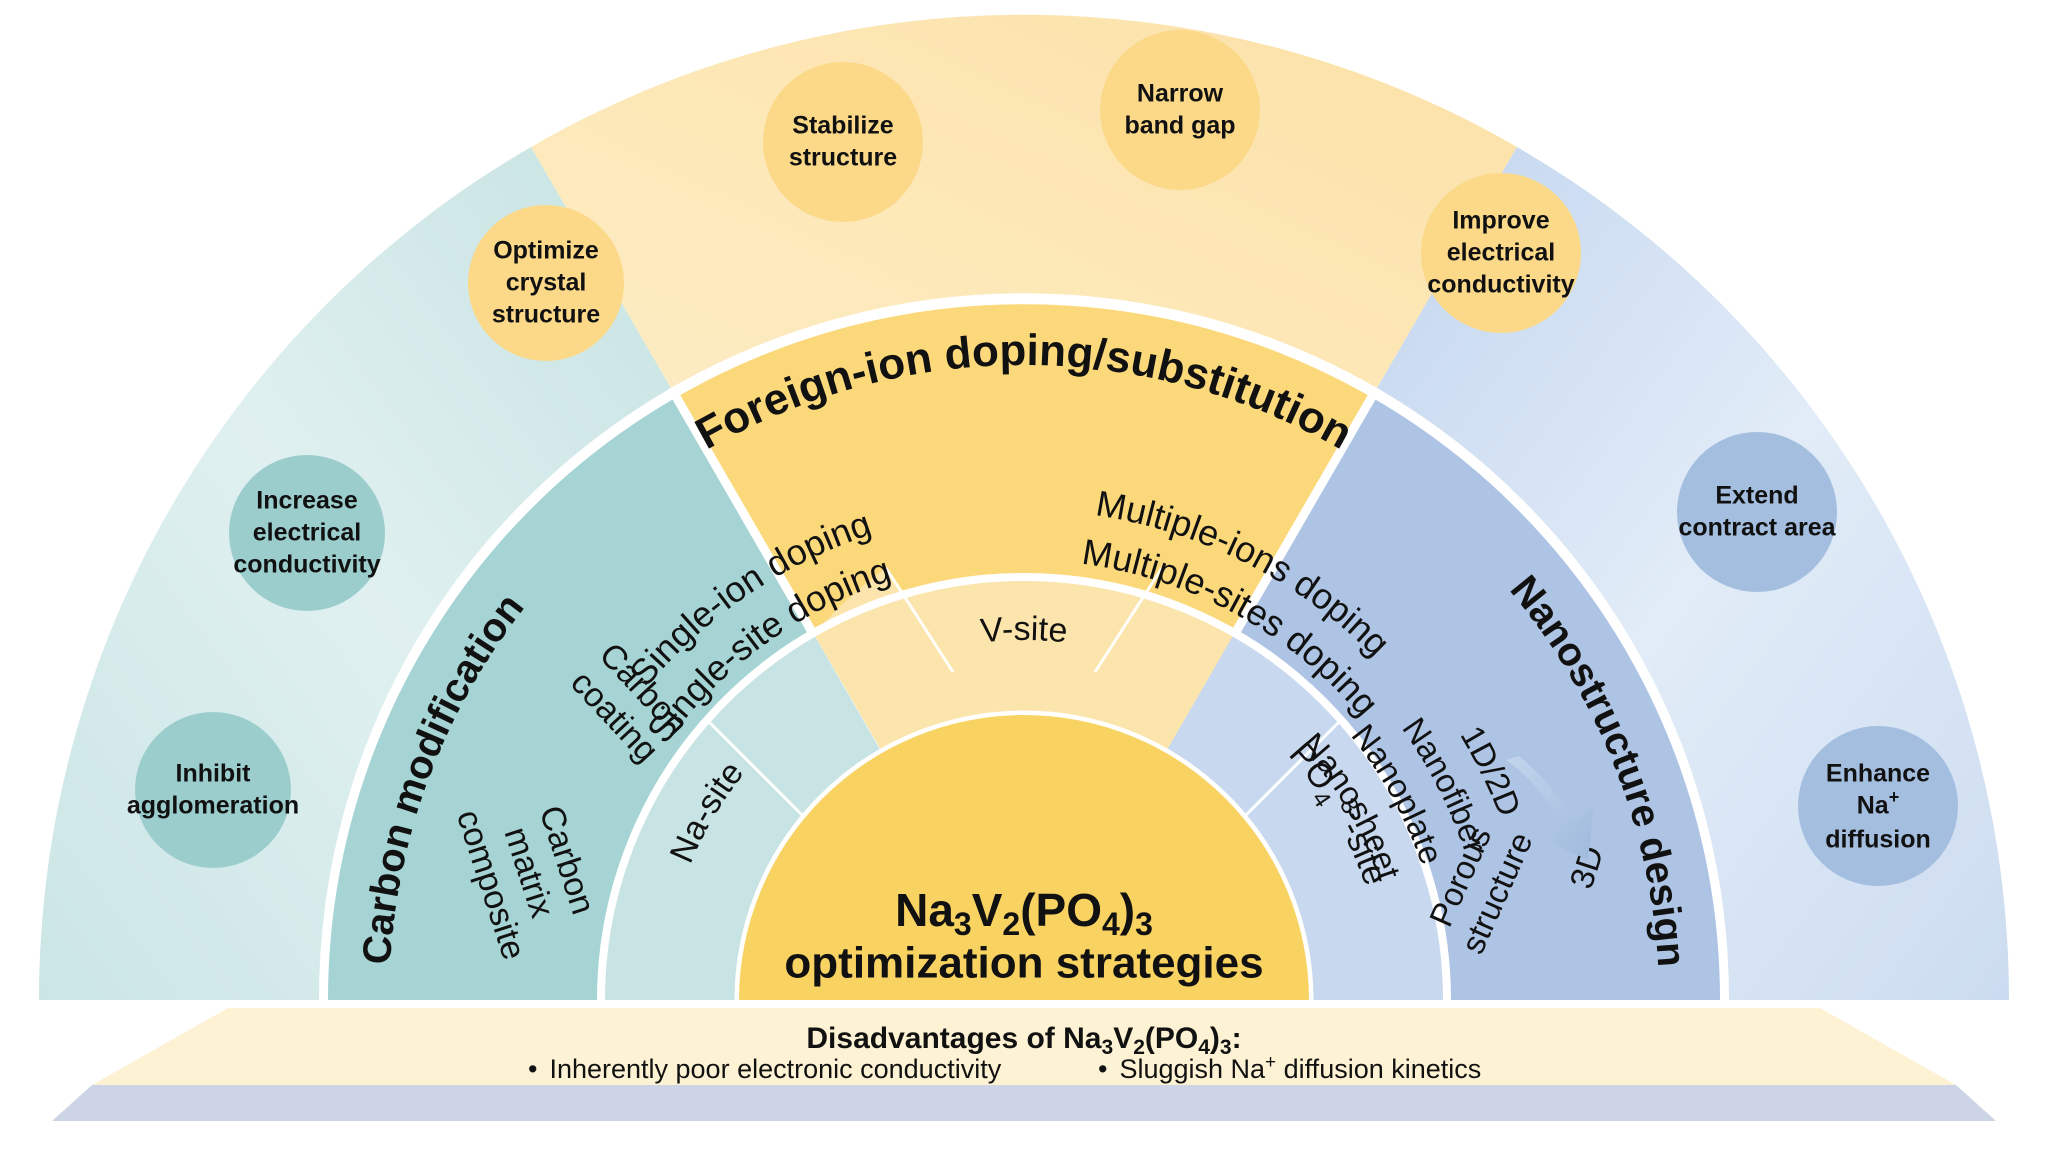 This screenshot has width=2048, height=1151. I want to click on bubble-stabilize-structure: Stabilize structure, so click(843, 142).